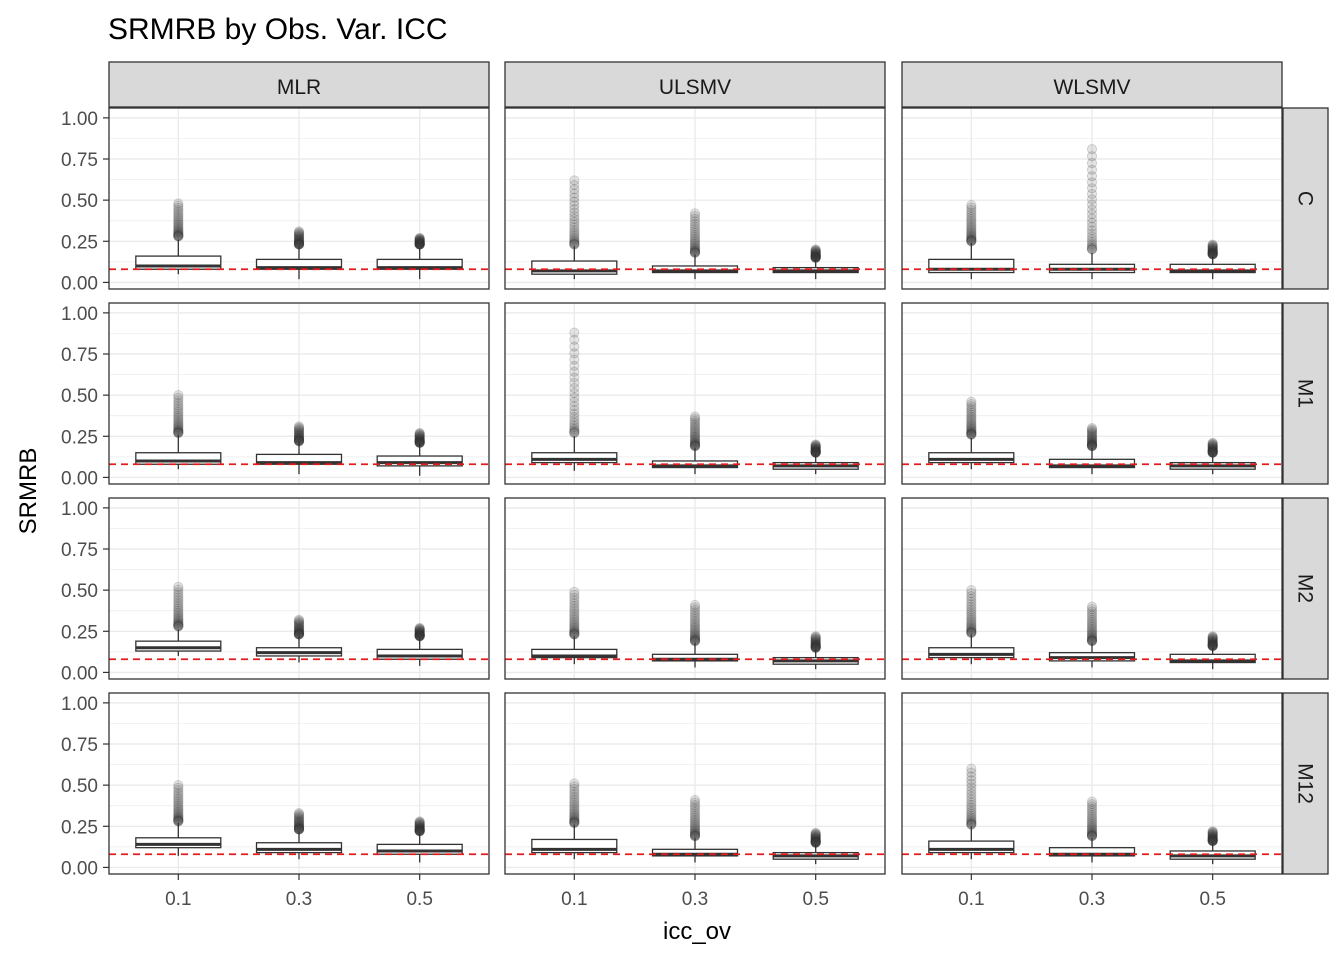 The image size is (1344, 965). Describe the element at coordinates (299, 393) in the screenshot. I see `panel-border` at that location.